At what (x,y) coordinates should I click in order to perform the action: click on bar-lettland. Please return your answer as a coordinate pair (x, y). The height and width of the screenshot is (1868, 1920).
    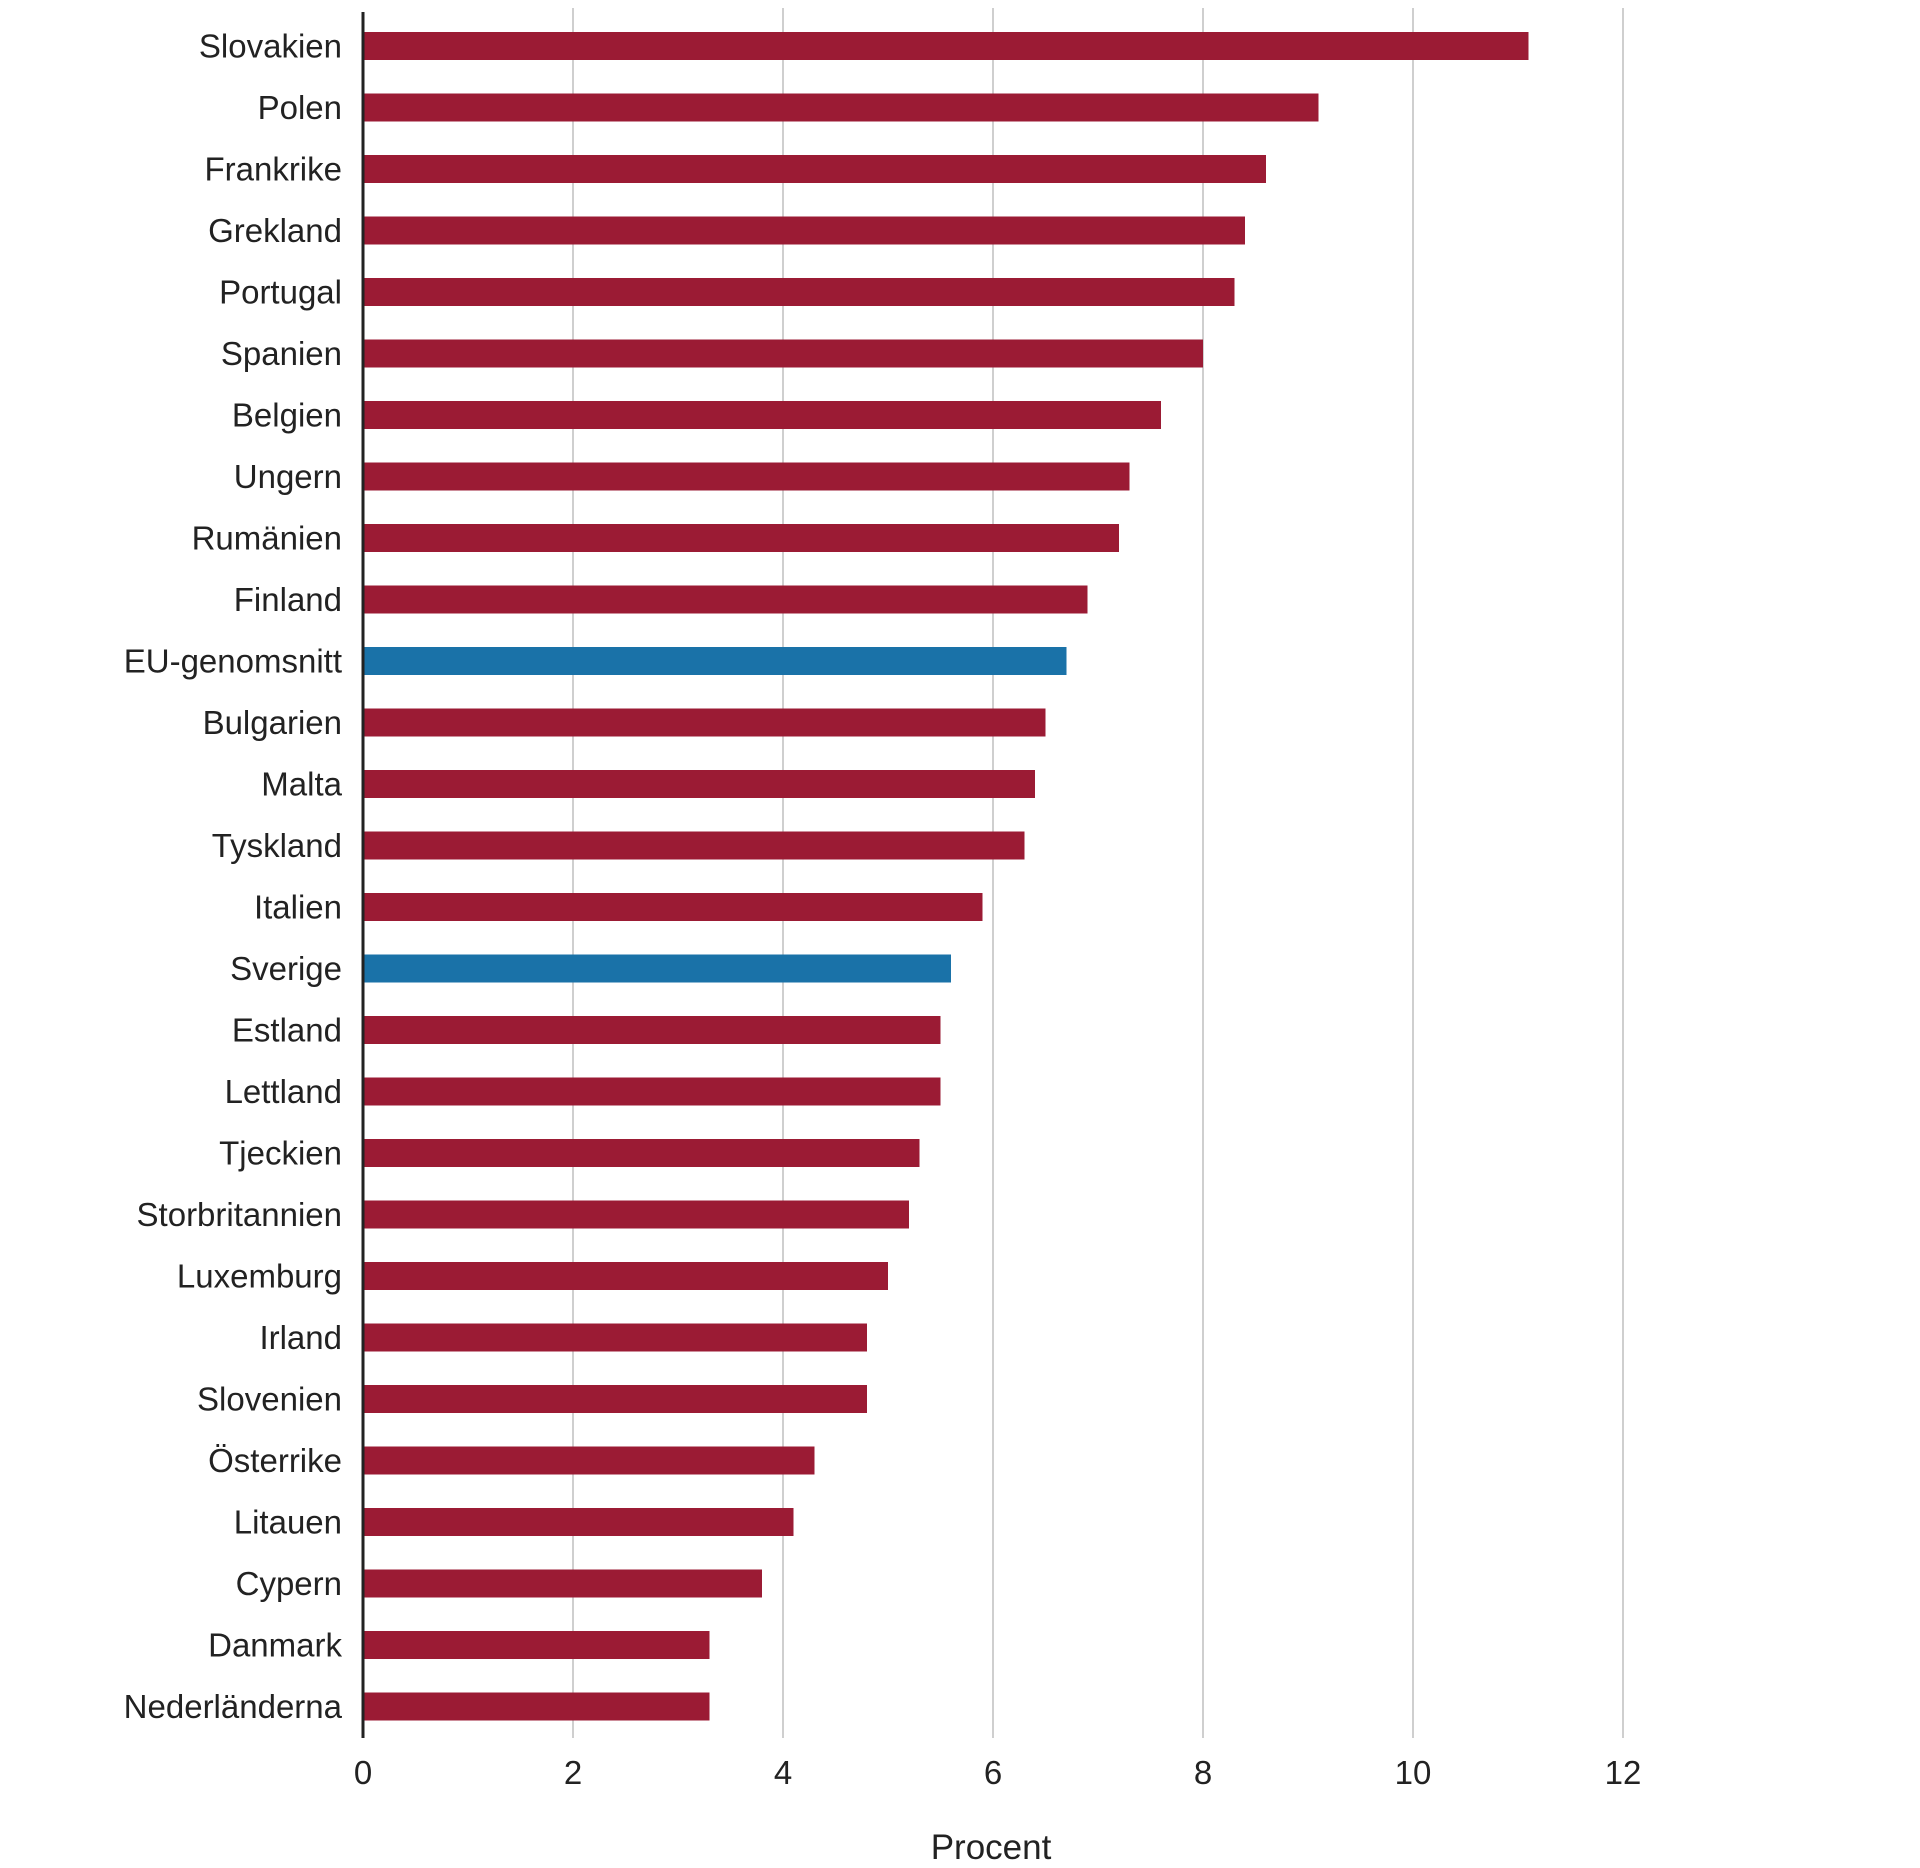
    Looking at the image, I should click on (652, 1091).